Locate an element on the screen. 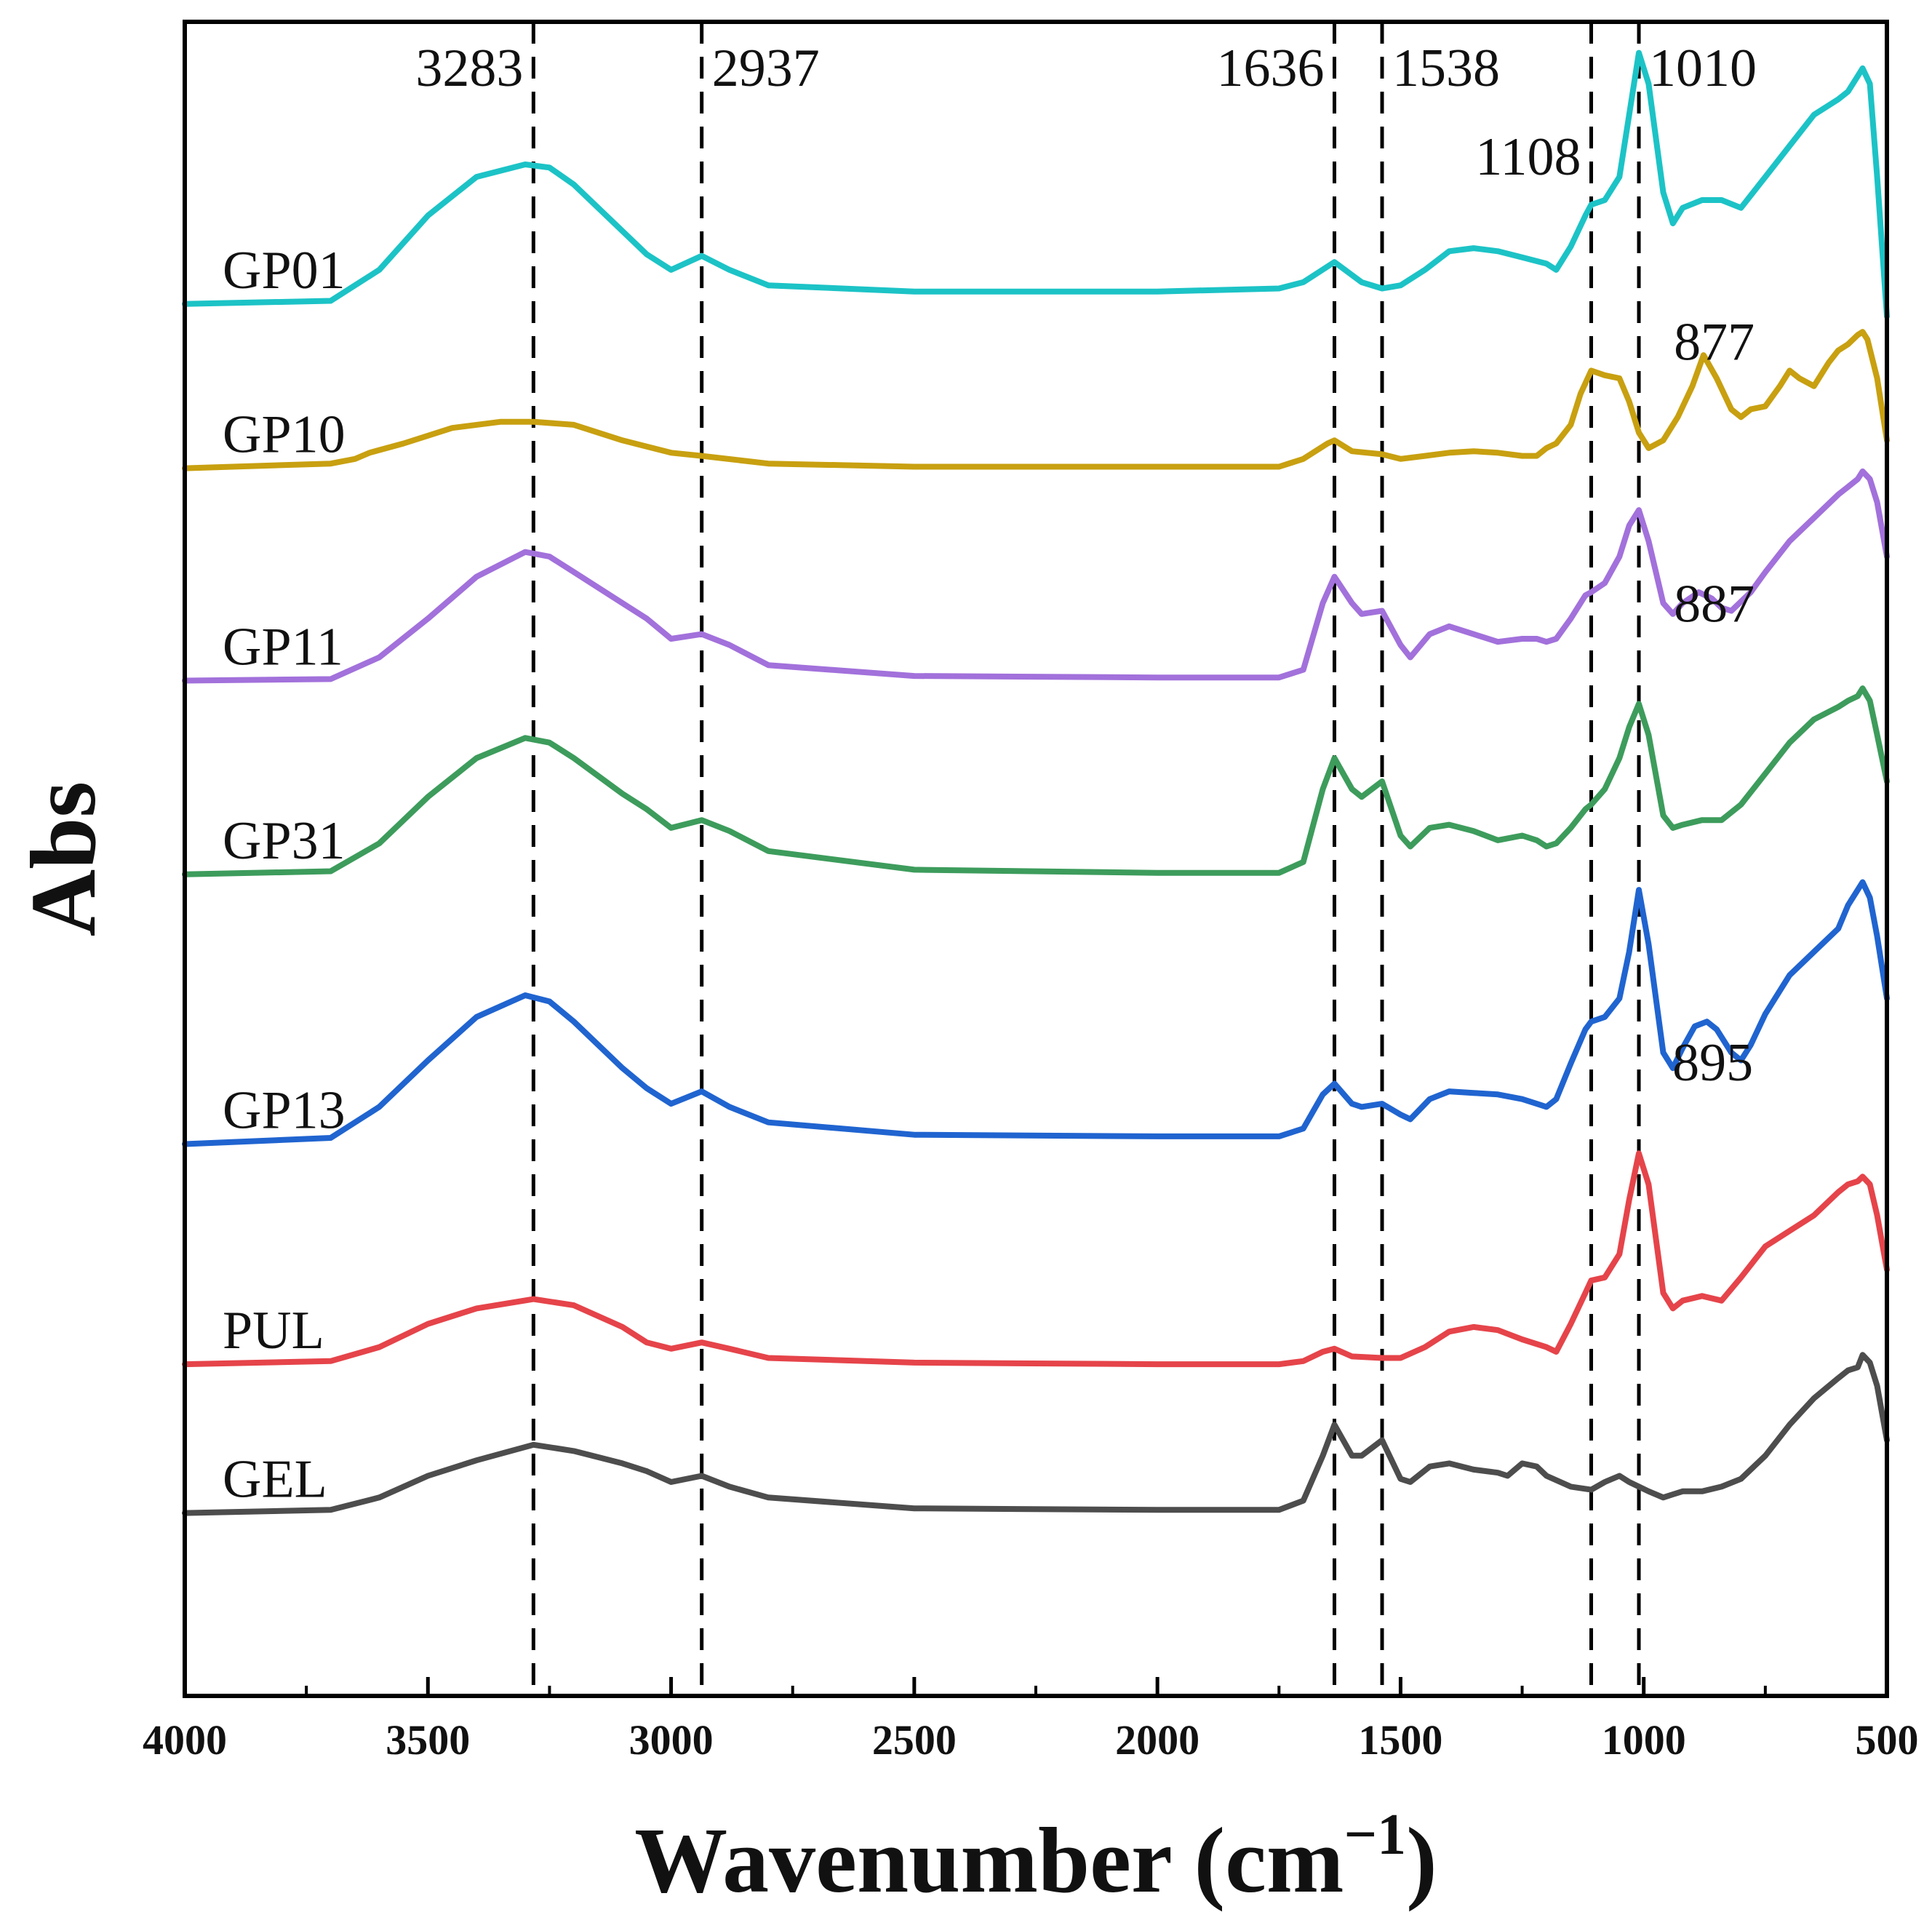 The width and height of the screenshot is (1932, 1928). y-axis-title: Abs is located at coordinates (64, 858).